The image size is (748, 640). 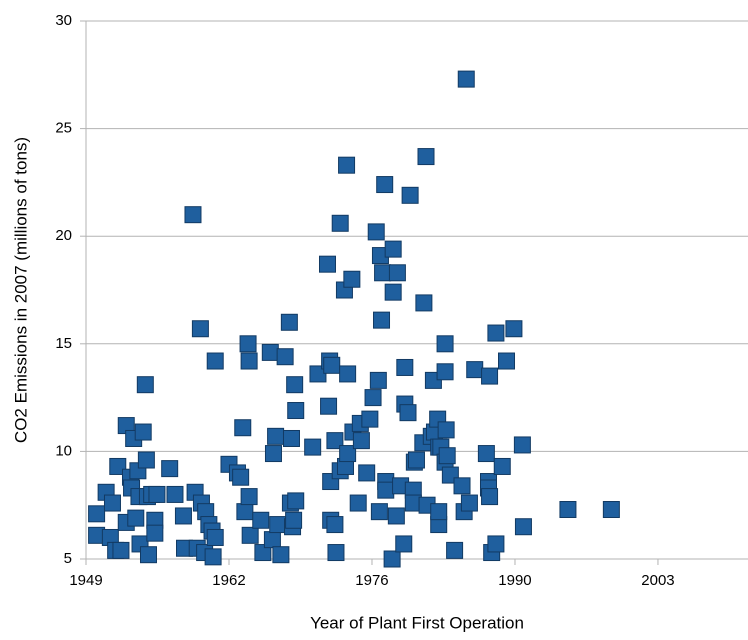 I want to click on x-tick-label: 1962, so click(x=228, y=580).